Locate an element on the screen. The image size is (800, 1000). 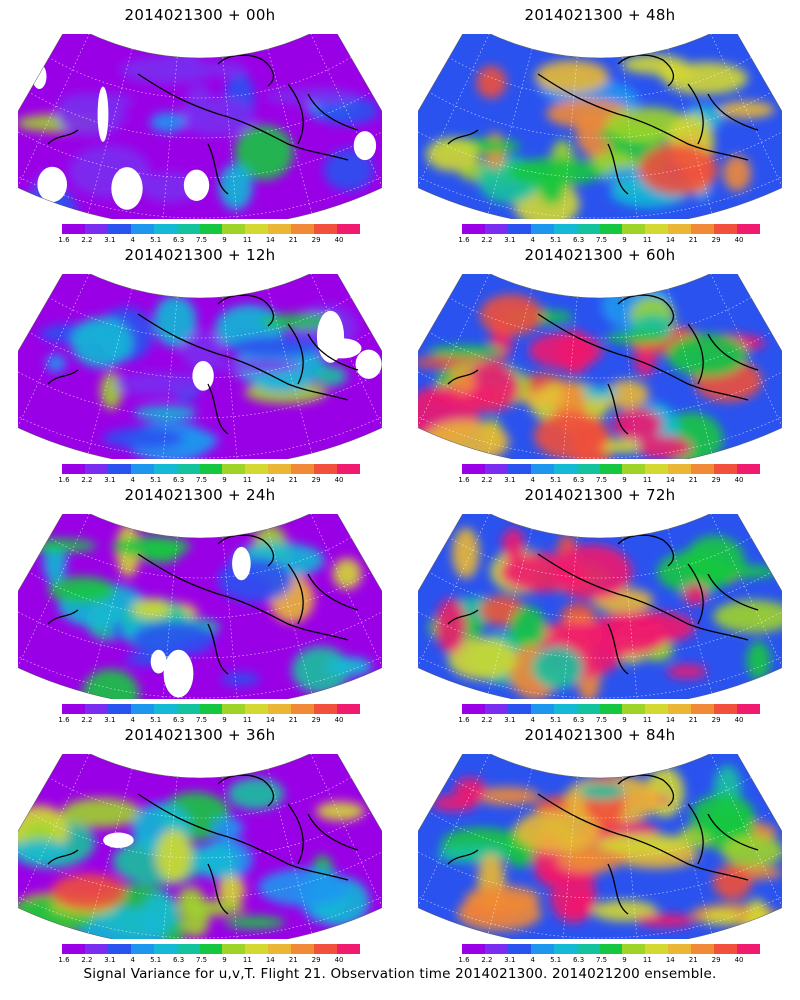
colorbar-label: 7.5 is located at coordinates (601, 240).